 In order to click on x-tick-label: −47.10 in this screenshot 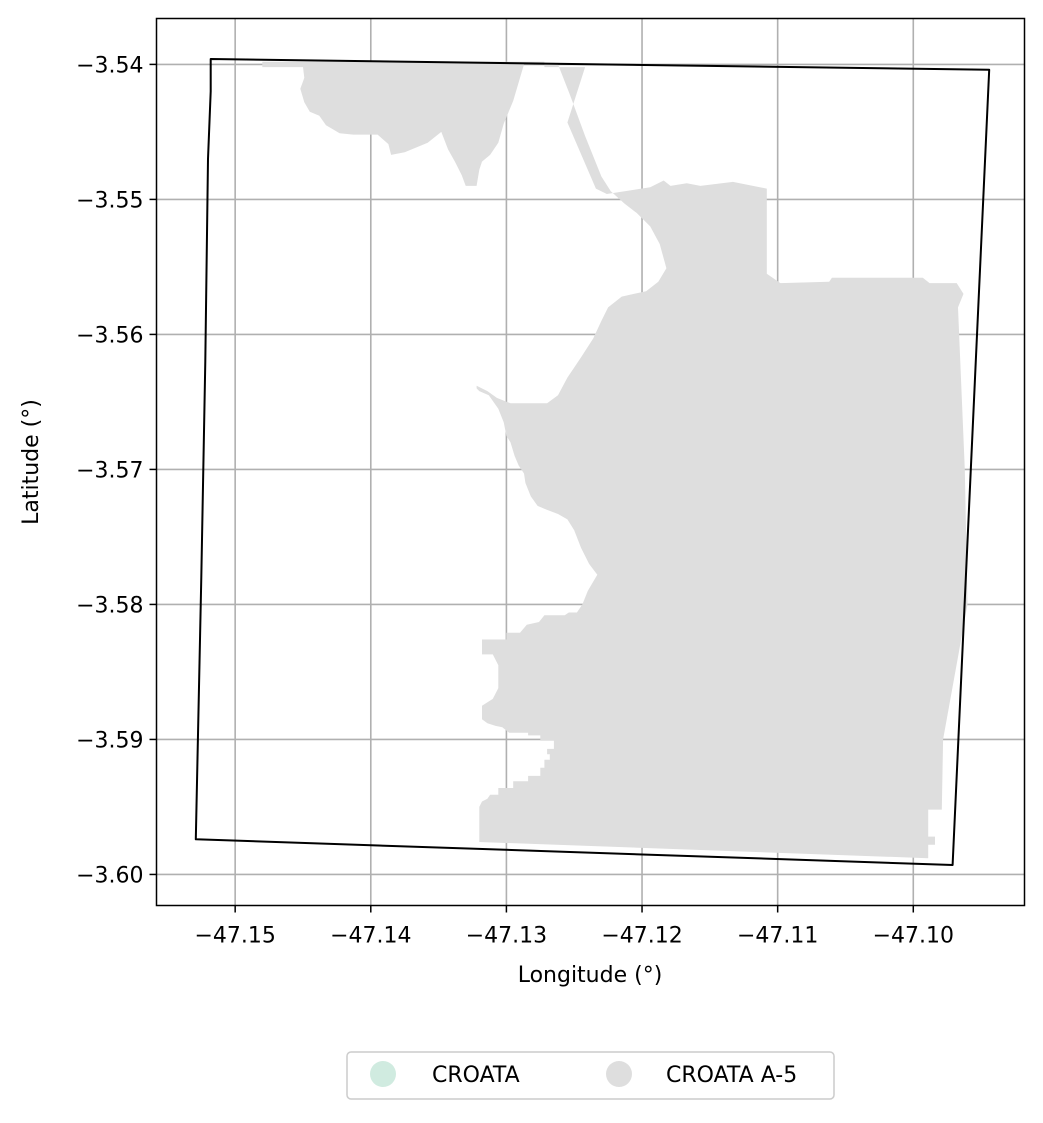, I will do `click(913, 936)`.